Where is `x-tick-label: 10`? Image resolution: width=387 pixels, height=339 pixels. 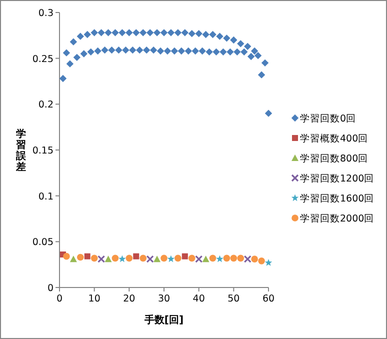 x-tick-label: 10 is located at coordinates (94, 299).